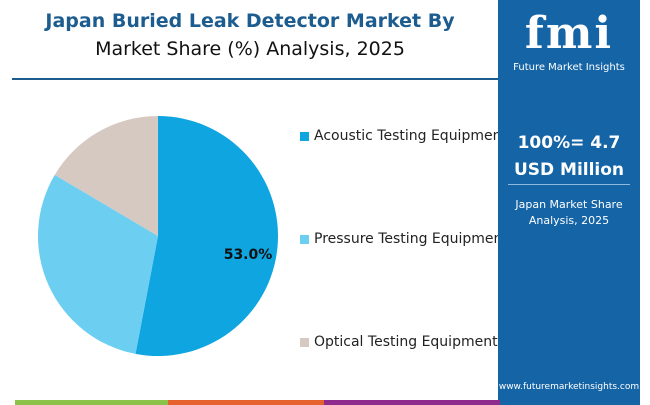 This screenshot has width=650, height=405. Describe the element at coordinates (569, 387) in the screenshot. I see `website-link: www.futuremarketinsights.com` at that location.